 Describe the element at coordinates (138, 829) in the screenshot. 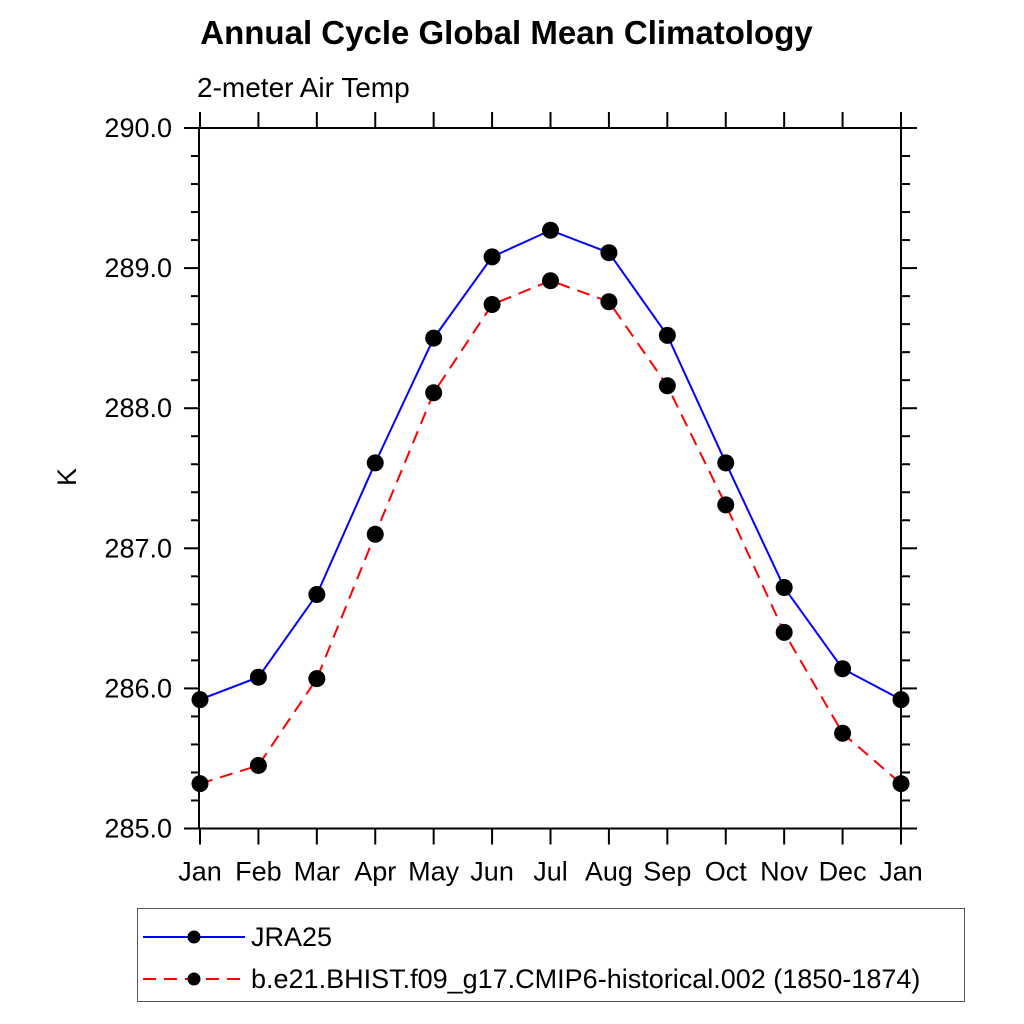

I see `y-tick-label: 285.0` at that location.